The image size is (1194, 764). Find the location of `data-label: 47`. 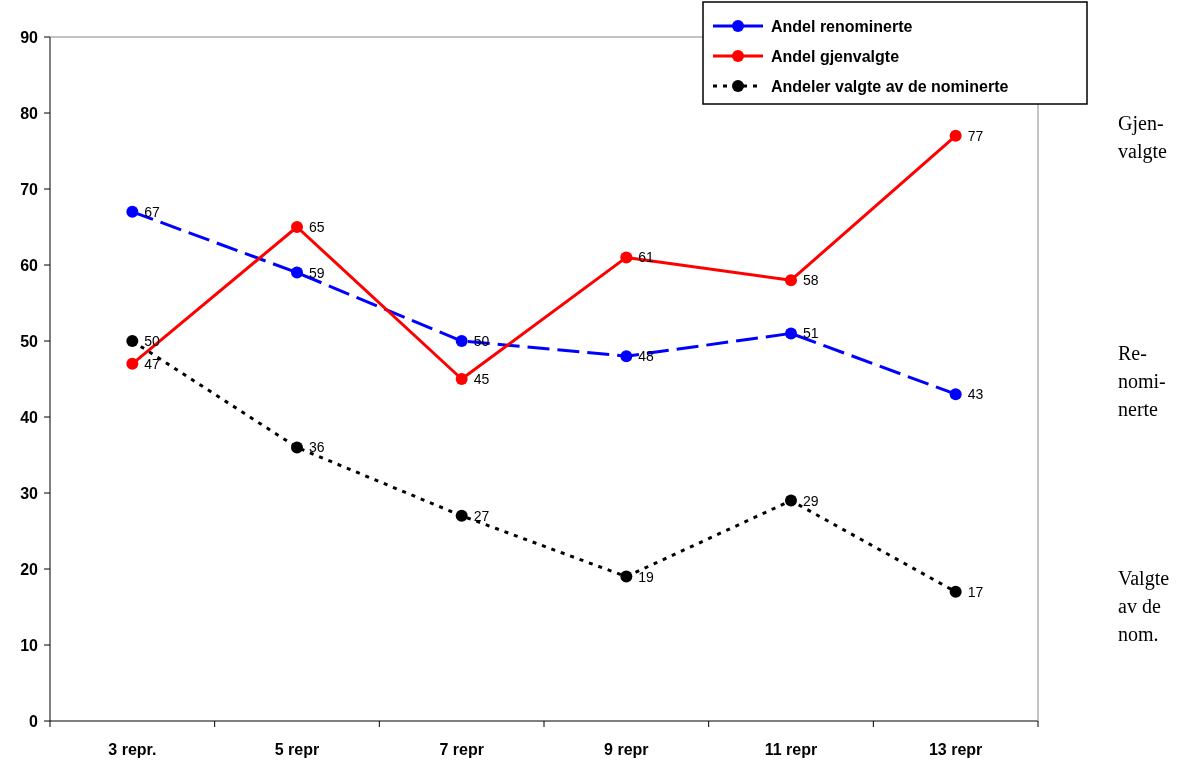

data-label: 47 is located at coordinates (152, 363).